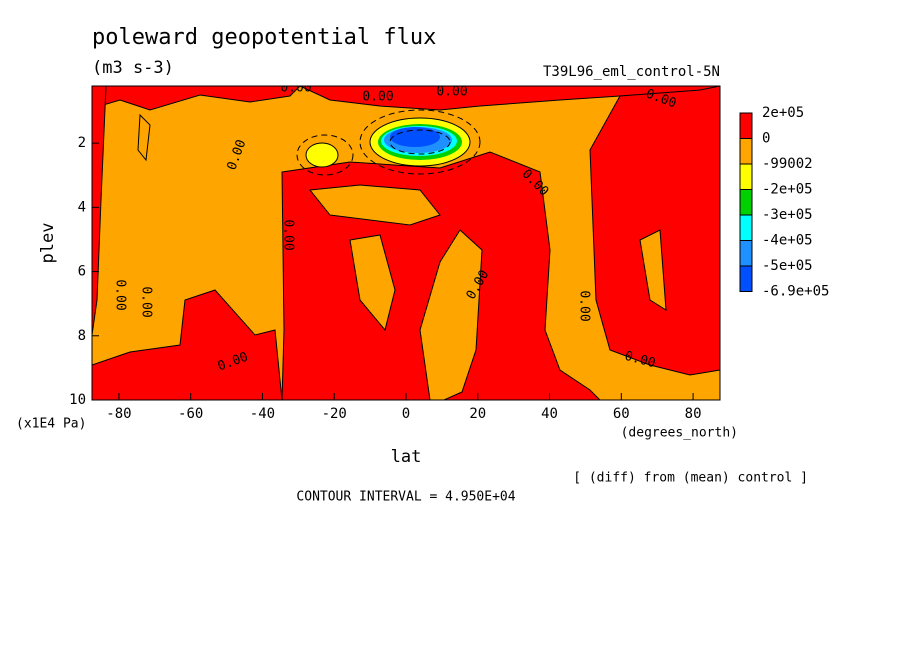 The height and width of the screenshot is (654, 904). What do you see at coordinates (334, 414) in the screenshot?
I see `x-tick-label: -20` at bounding box center [334, 414].